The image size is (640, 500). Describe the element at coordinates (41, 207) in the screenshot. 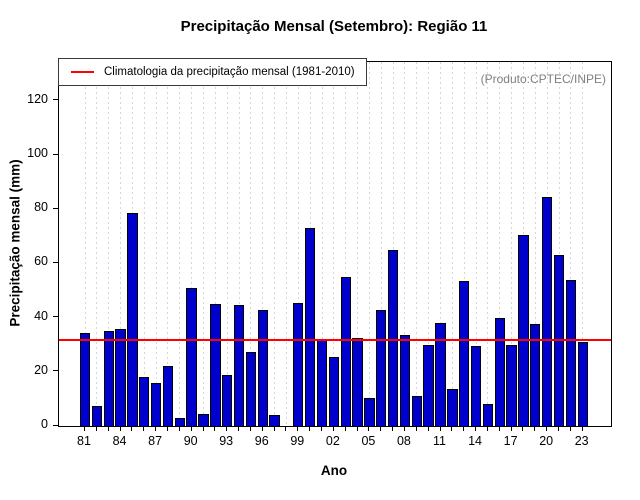

I see `y-tick-label: 80` at that location.